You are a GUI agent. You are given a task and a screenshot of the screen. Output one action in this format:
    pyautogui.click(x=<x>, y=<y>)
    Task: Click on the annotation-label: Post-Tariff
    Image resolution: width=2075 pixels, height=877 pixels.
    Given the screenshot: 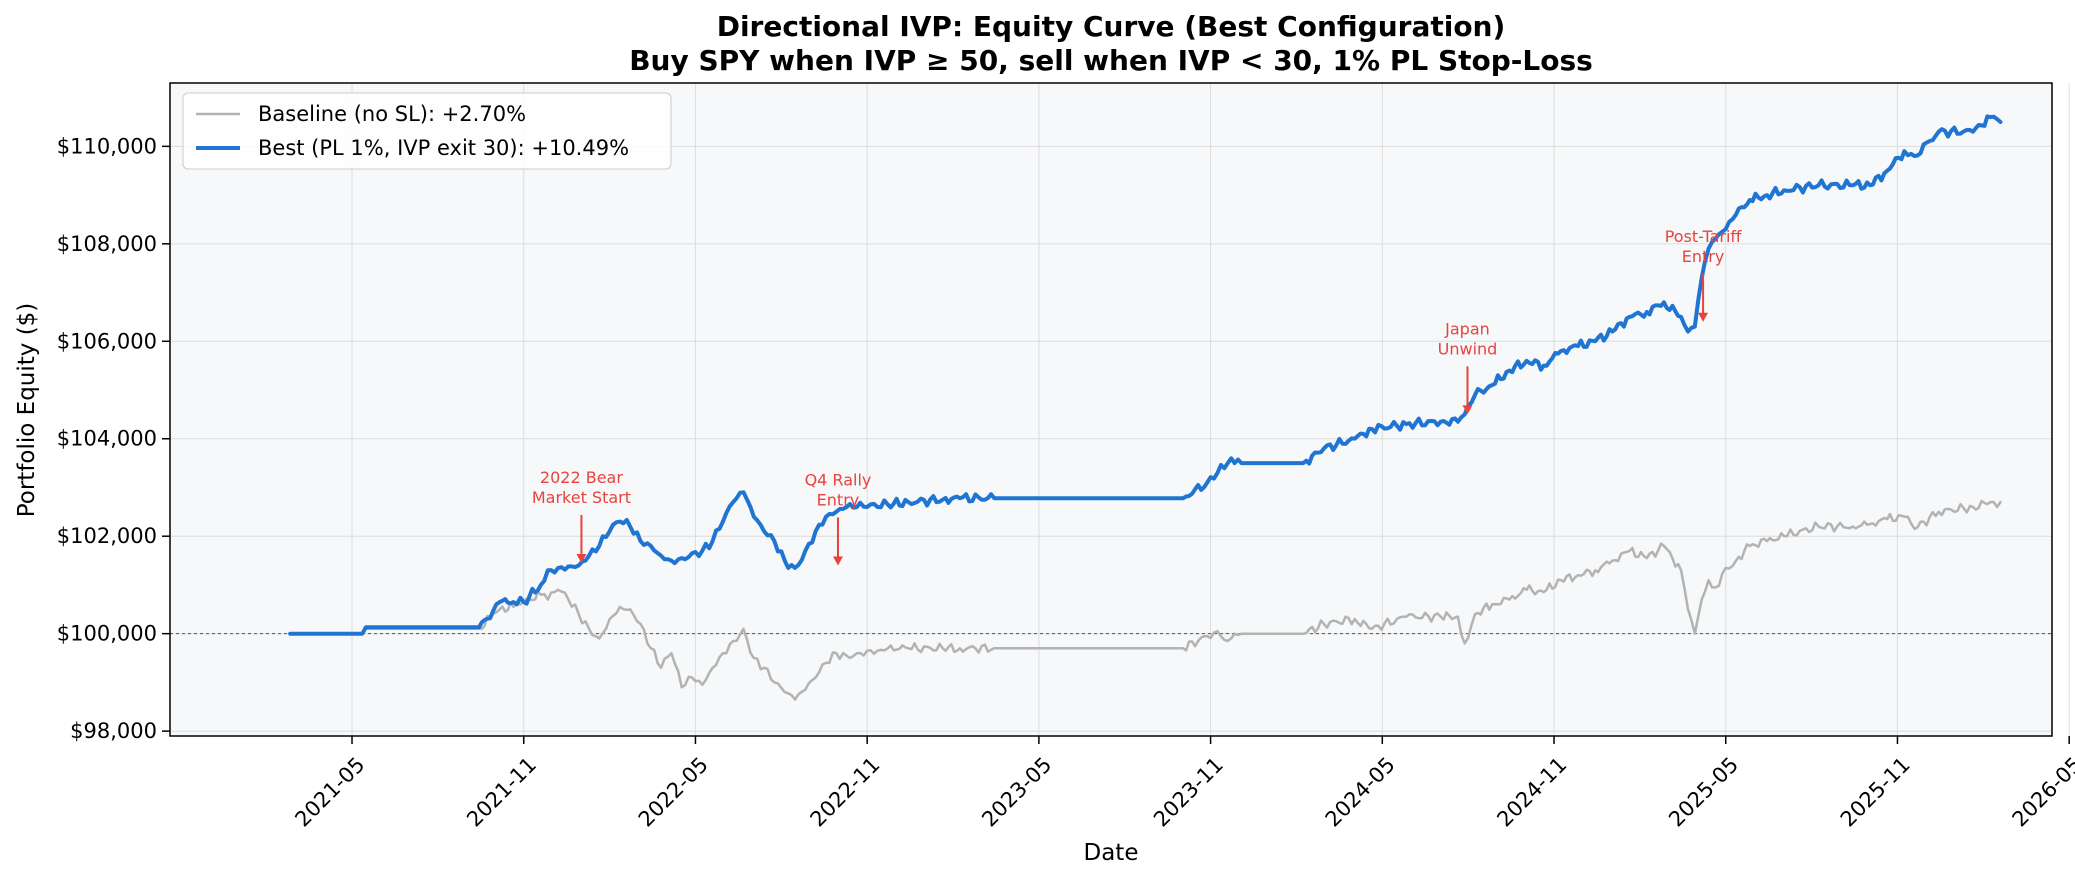 What is the action you would take?
    pyautogui.click(x=1704, y=236)
    